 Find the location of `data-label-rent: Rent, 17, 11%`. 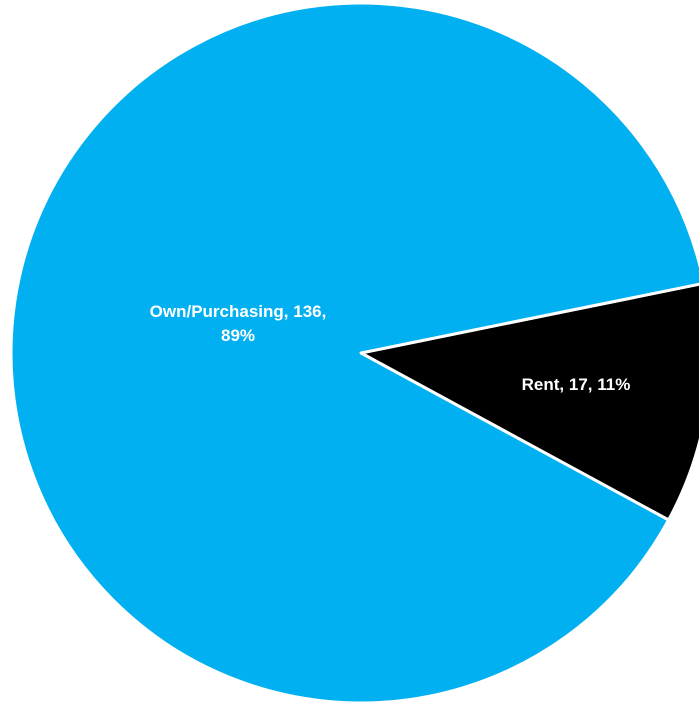

data-label-rent: Rent, 17, 11% is located at coordinates (576, 384).